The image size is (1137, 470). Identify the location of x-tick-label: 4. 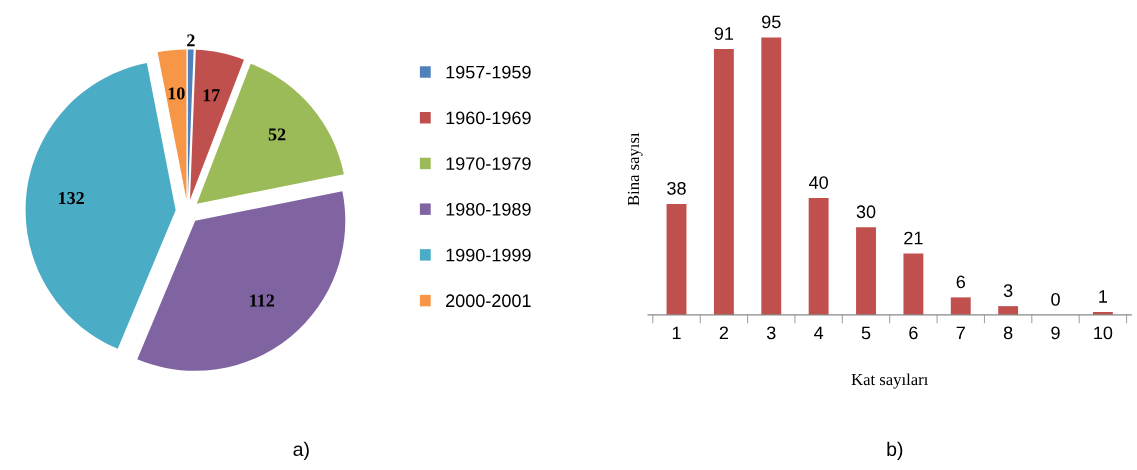
(819, 333).